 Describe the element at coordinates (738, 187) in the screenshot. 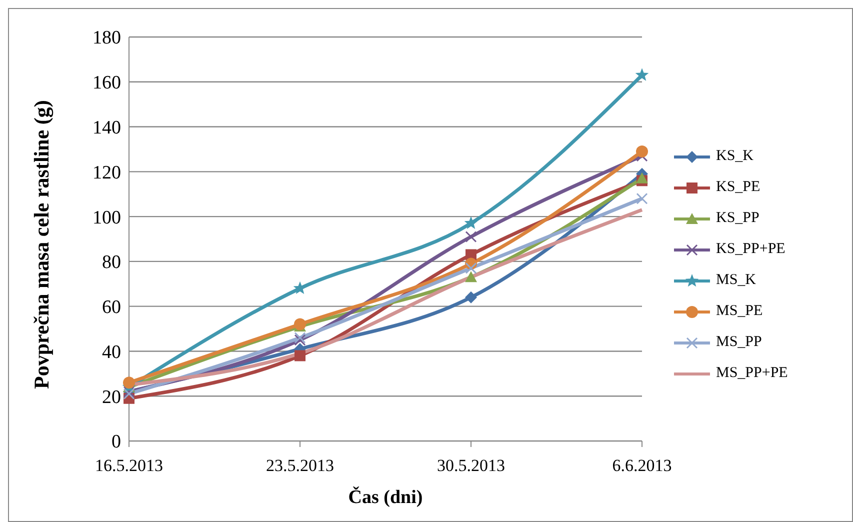

I see `legend-label: KS_PE` at that location.